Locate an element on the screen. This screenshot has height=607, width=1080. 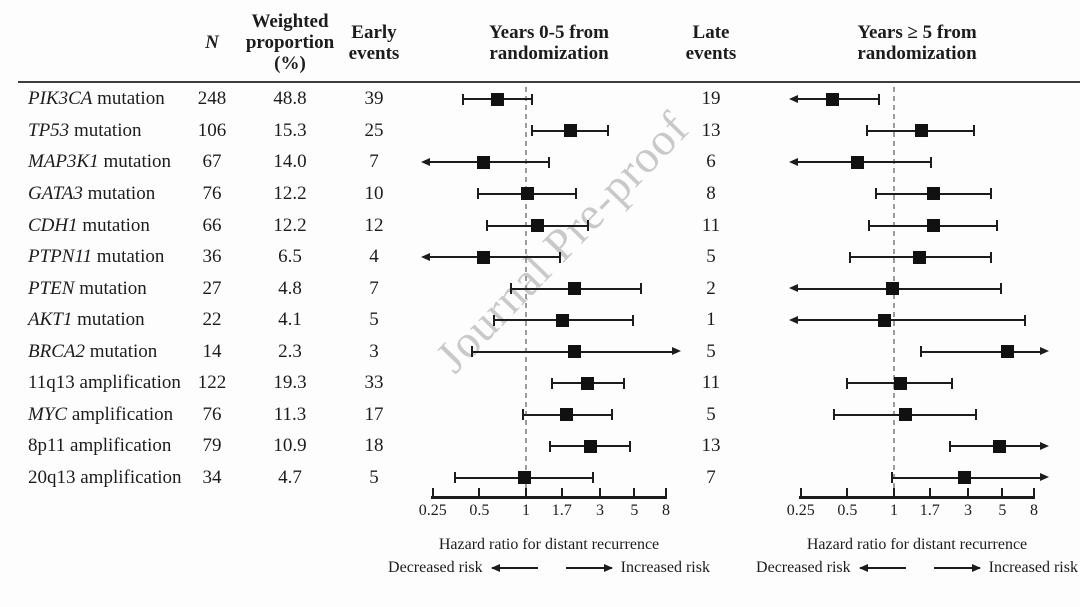
gene-name: PTEN is located at coordinates (51, 288).